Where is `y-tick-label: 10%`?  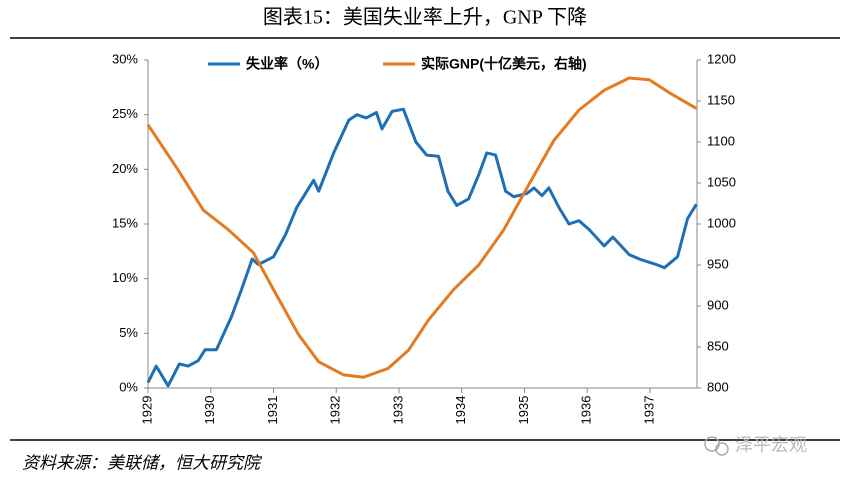
y-tick-label: 10% is located at coordinates (125, 277).